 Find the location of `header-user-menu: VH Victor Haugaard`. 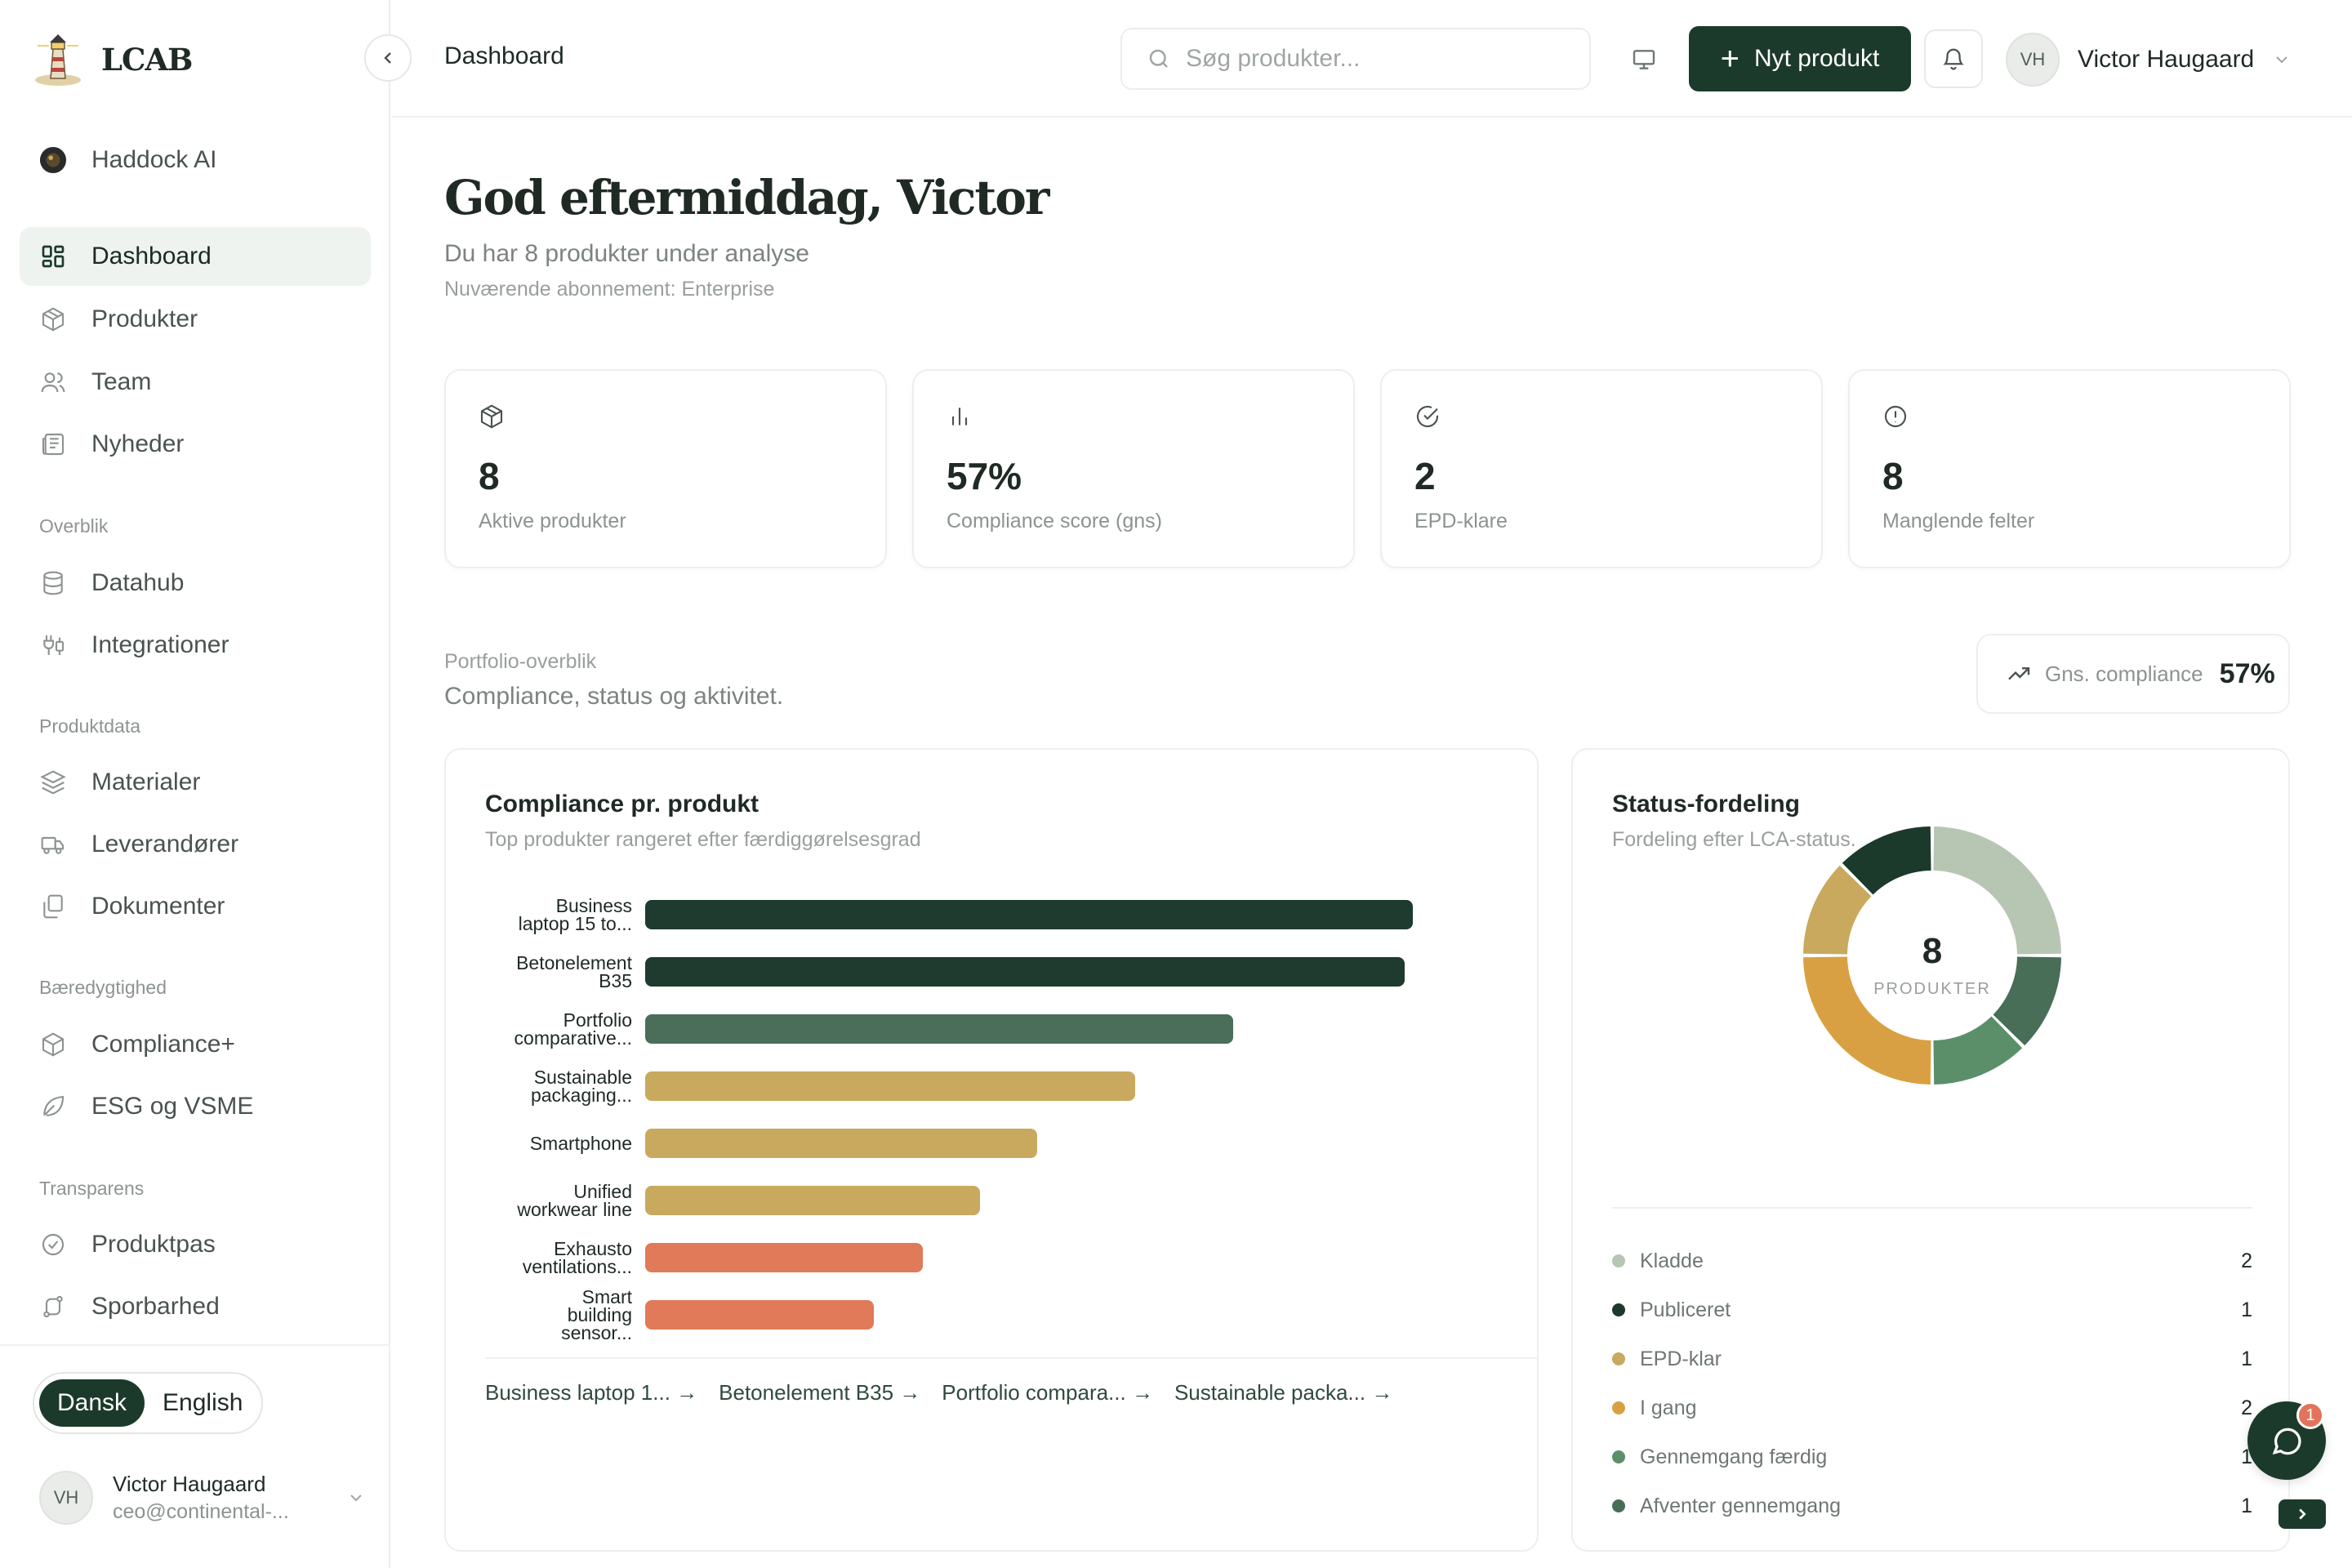

header-user-menu: VH Victor Haugaard is located at coordinates (2149, 59).